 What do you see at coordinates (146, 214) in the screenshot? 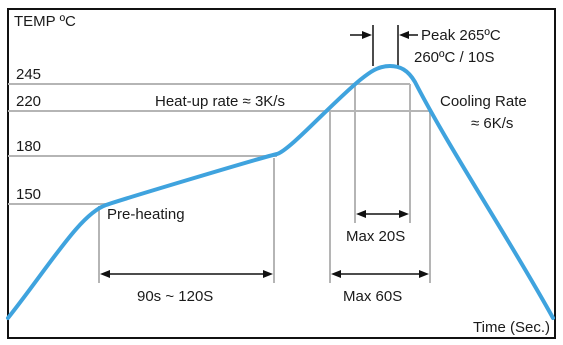
I see `pre-heating-label: Pre-heating` at bounding box center [146, 214].